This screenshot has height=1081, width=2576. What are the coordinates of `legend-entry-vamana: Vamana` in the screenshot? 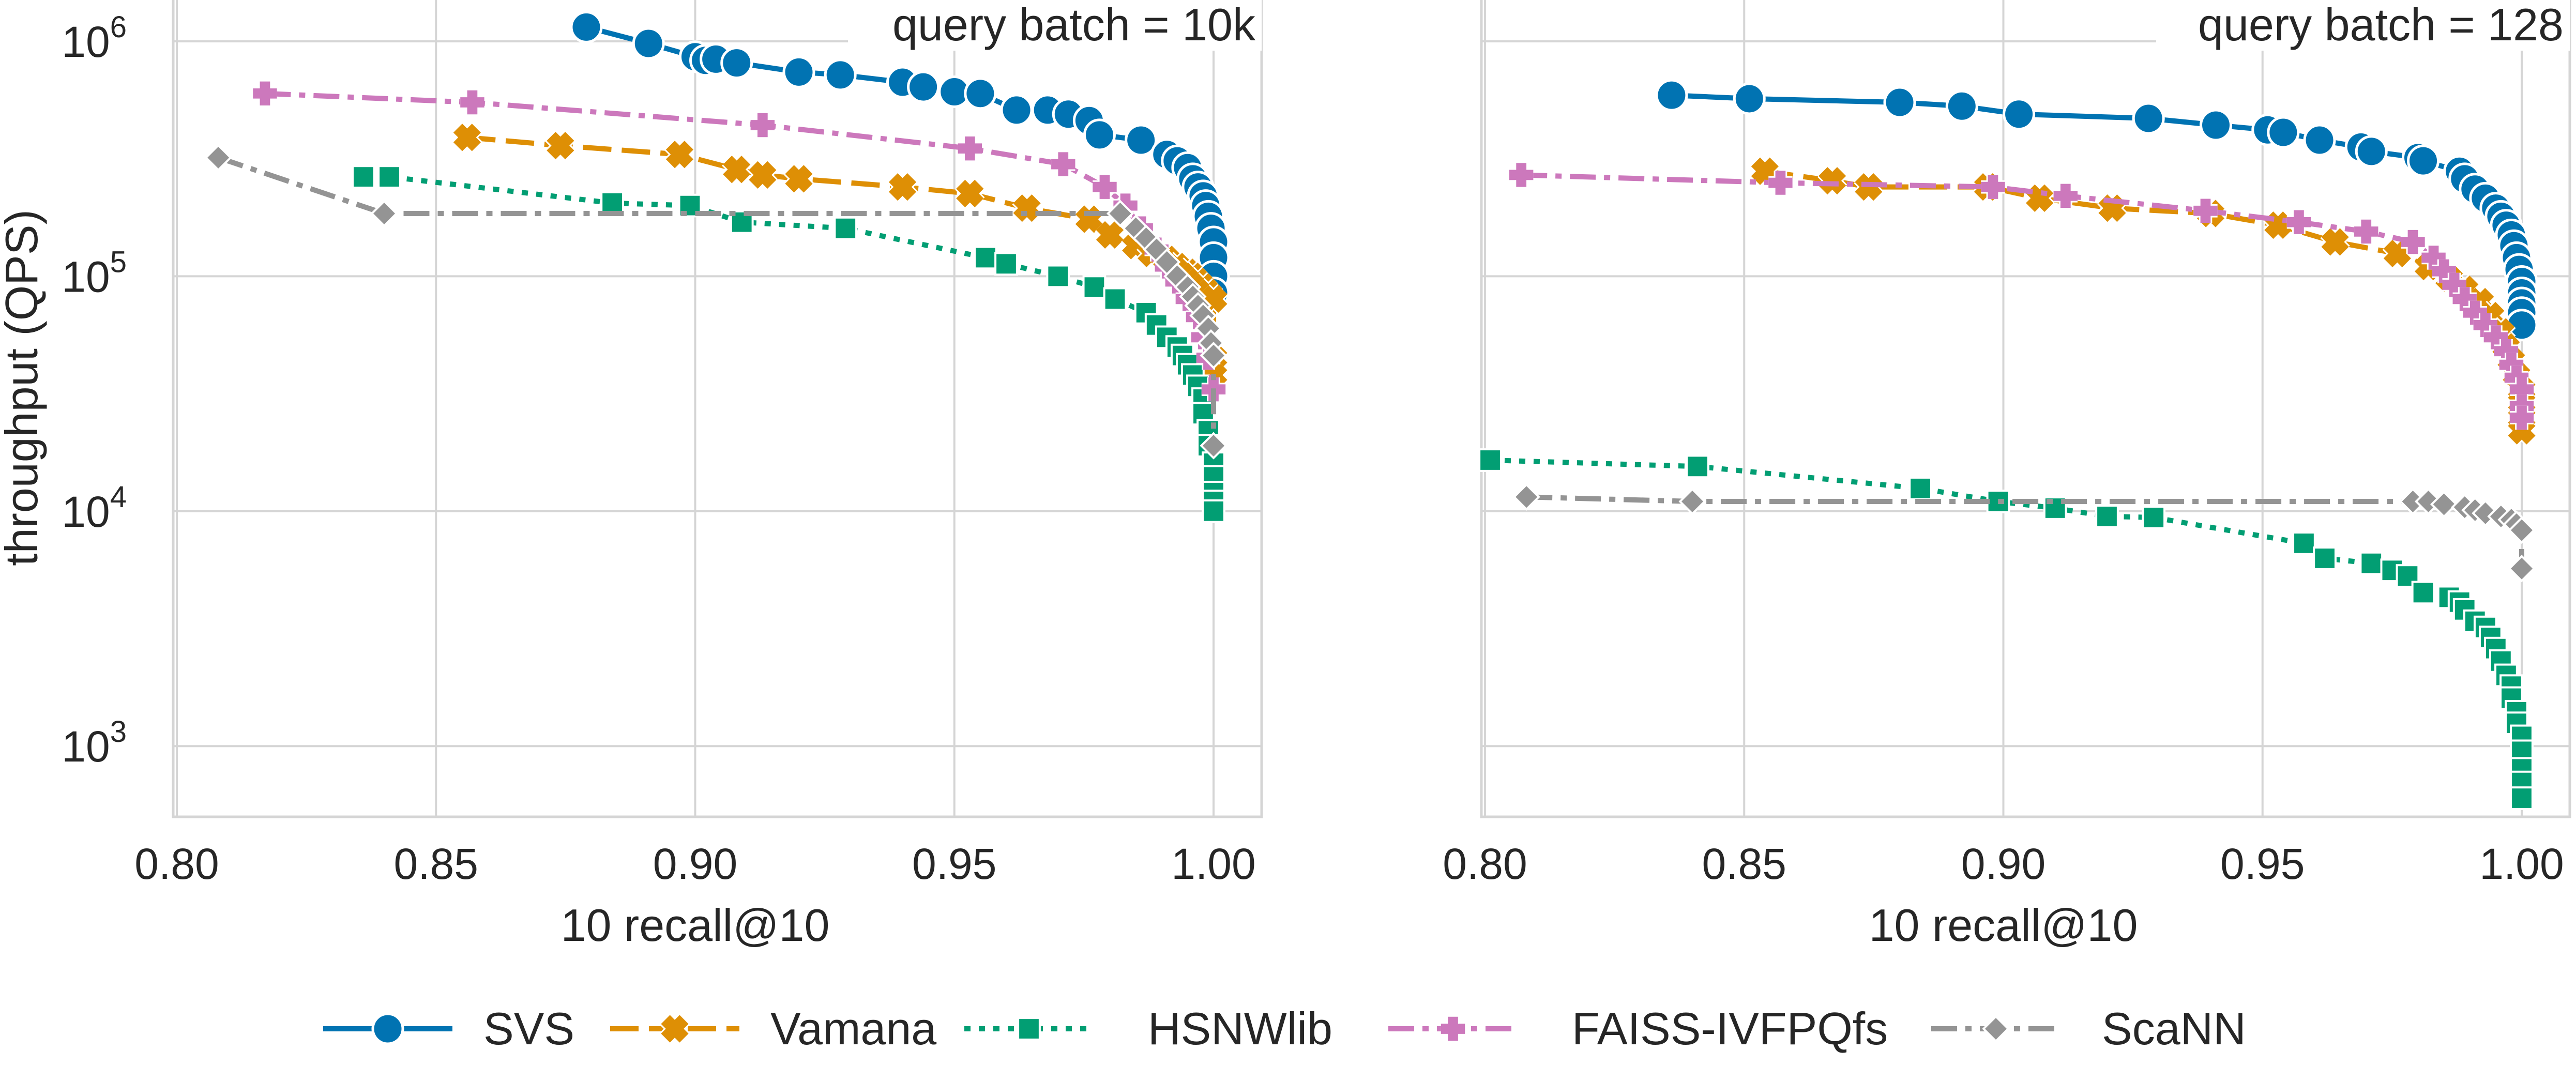 It's located at (773, 1028).